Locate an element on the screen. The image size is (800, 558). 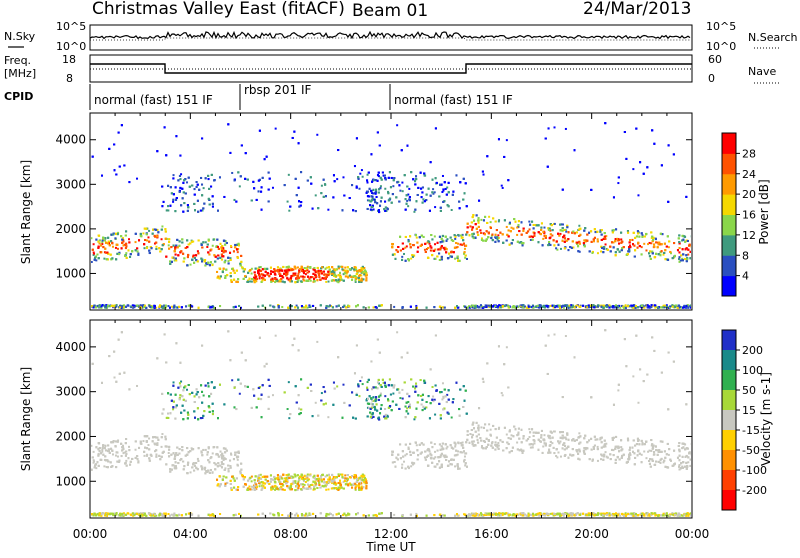
frequency-trace is located at coordinates (391, 68).